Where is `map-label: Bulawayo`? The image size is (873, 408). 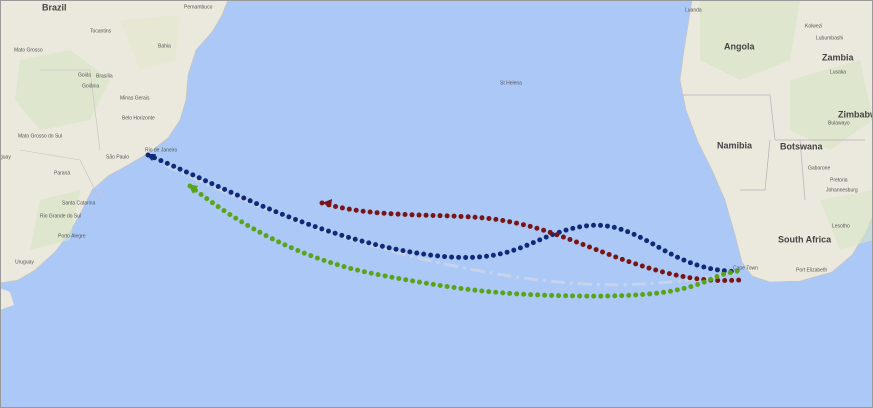
map-label: Bulawayo is located at coordinates (839, 123).